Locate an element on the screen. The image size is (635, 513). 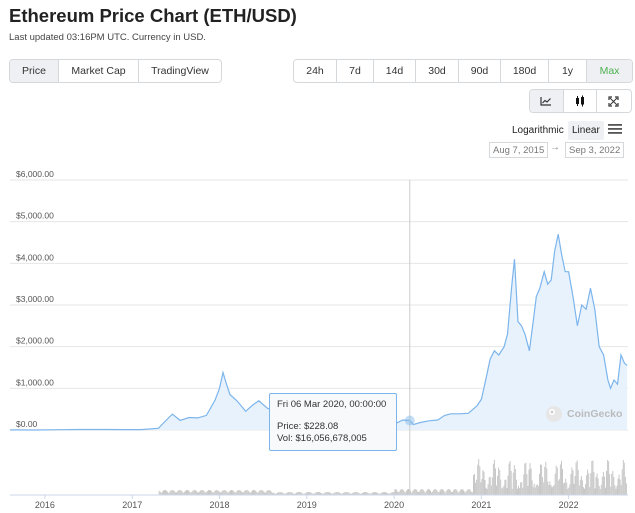
range-14d: 14d is located at coordinates (395, 71).